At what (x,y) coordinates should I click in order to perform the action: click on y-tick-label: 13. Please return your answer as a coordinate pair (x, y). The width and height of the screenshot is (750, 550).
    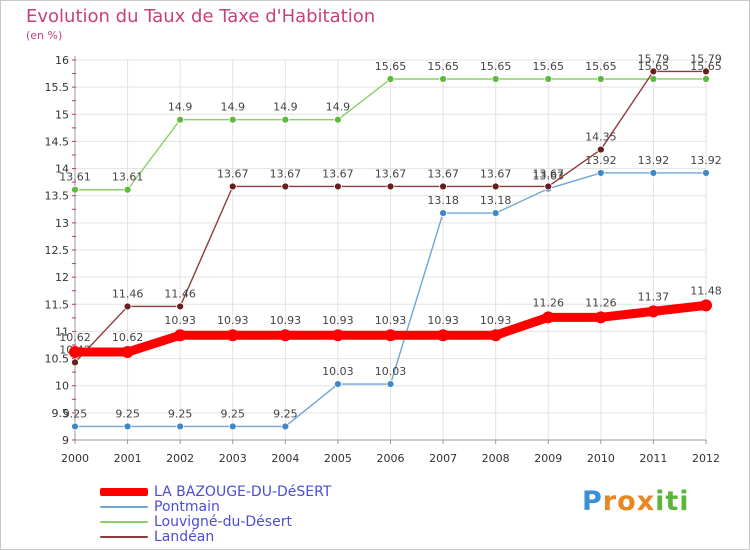
    Looking at the image, I should click on (62, 223).